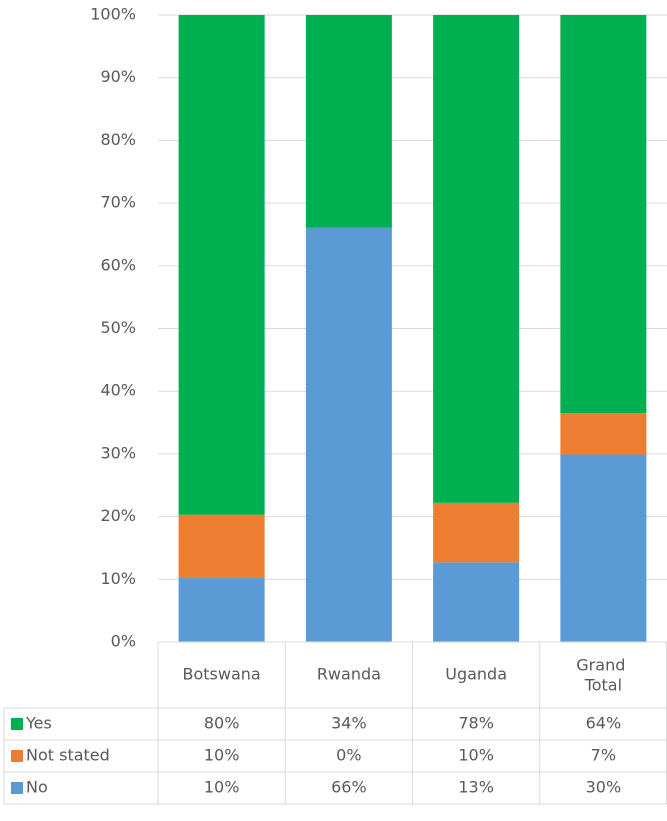 The width and height of the screenshot is (667, 821). What do you see at coordinates (118, 76) in the screenshot?
I see `y-tick-label: 90%` at bounding box center [118, 76].